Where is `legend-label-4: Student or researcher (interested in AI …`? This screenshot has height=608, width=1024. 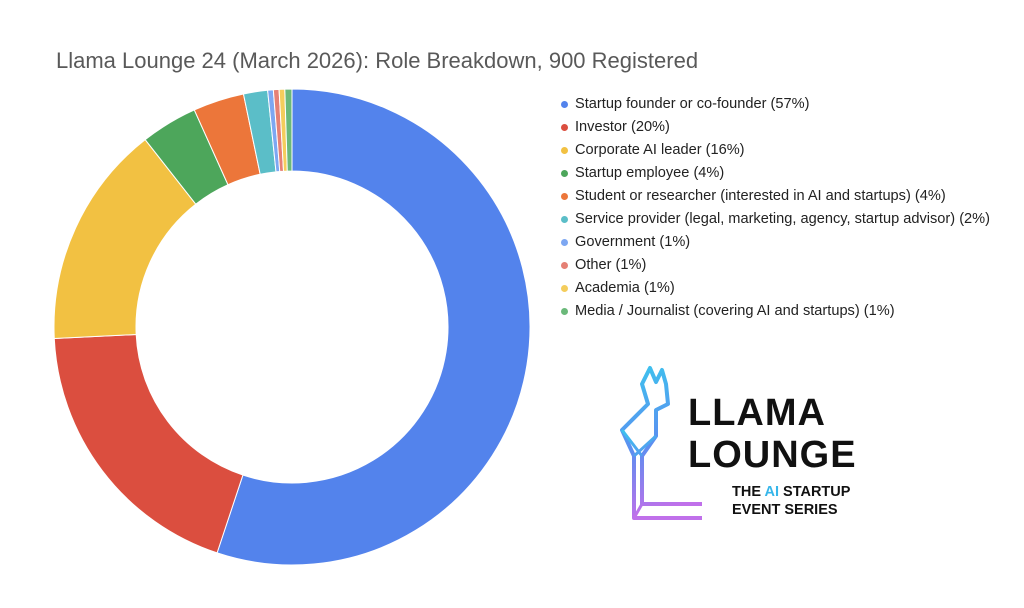
legend-label-4: Student or researcher (interested in AI … is located at coordinates (760, 196).